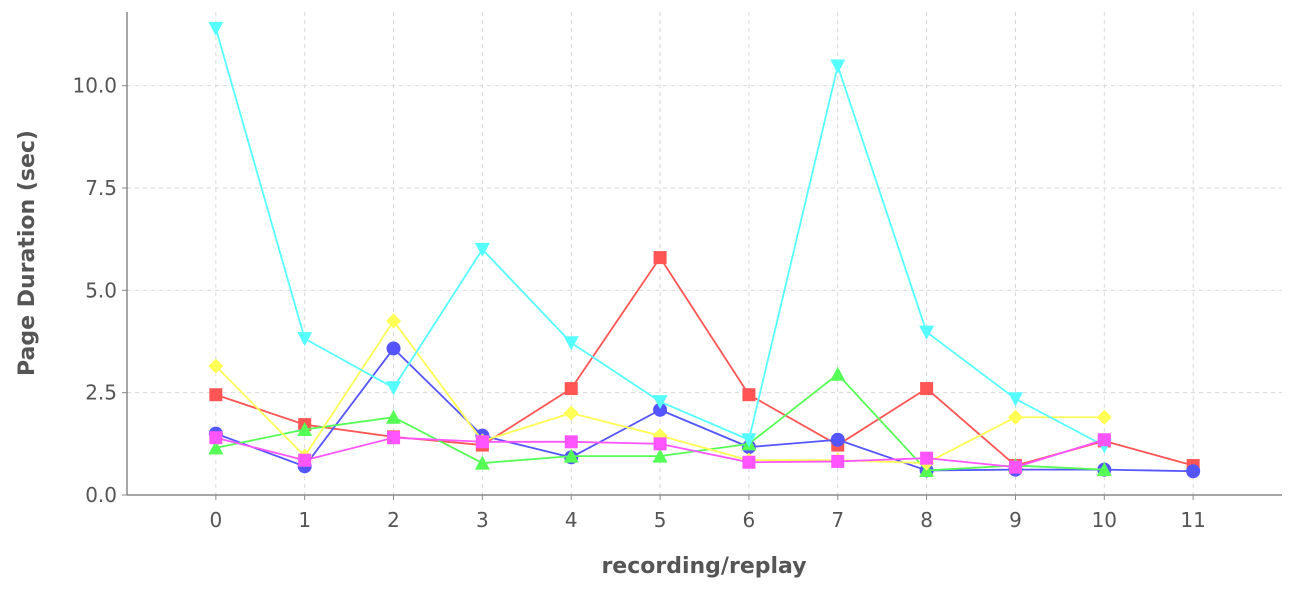  I want to click on x-tick-label: 10, so click(1104, 520).